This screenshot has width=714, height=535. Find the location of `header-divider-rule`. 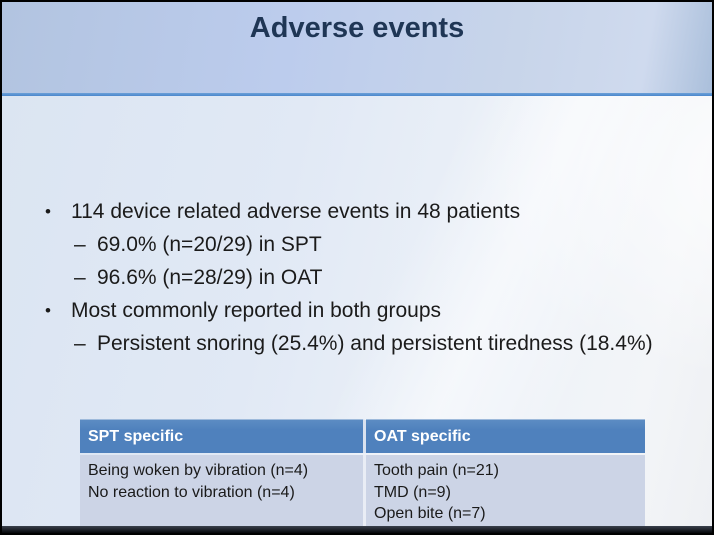

header-divider-rule is located at coordinates (357, 94).